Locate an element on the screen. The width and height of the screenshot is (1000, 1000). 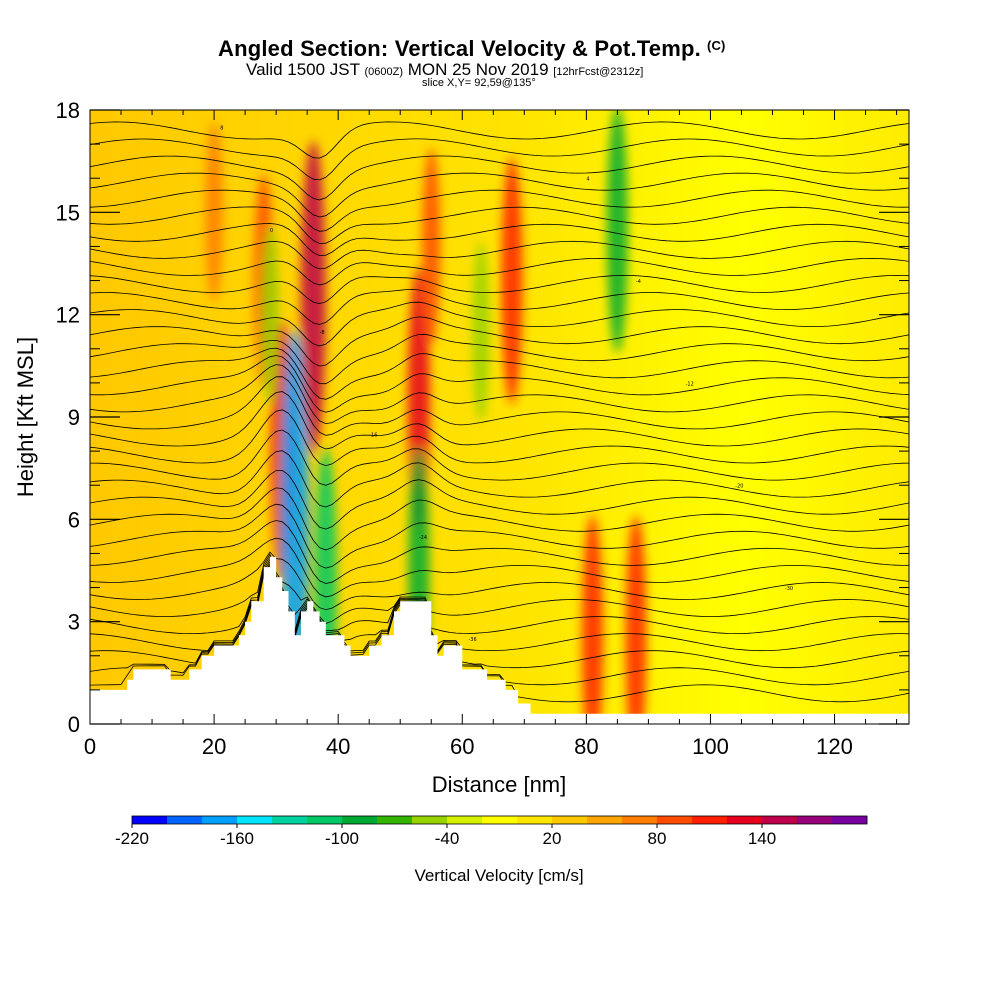
contour-label: 0 is located at coordinates (271, 231).